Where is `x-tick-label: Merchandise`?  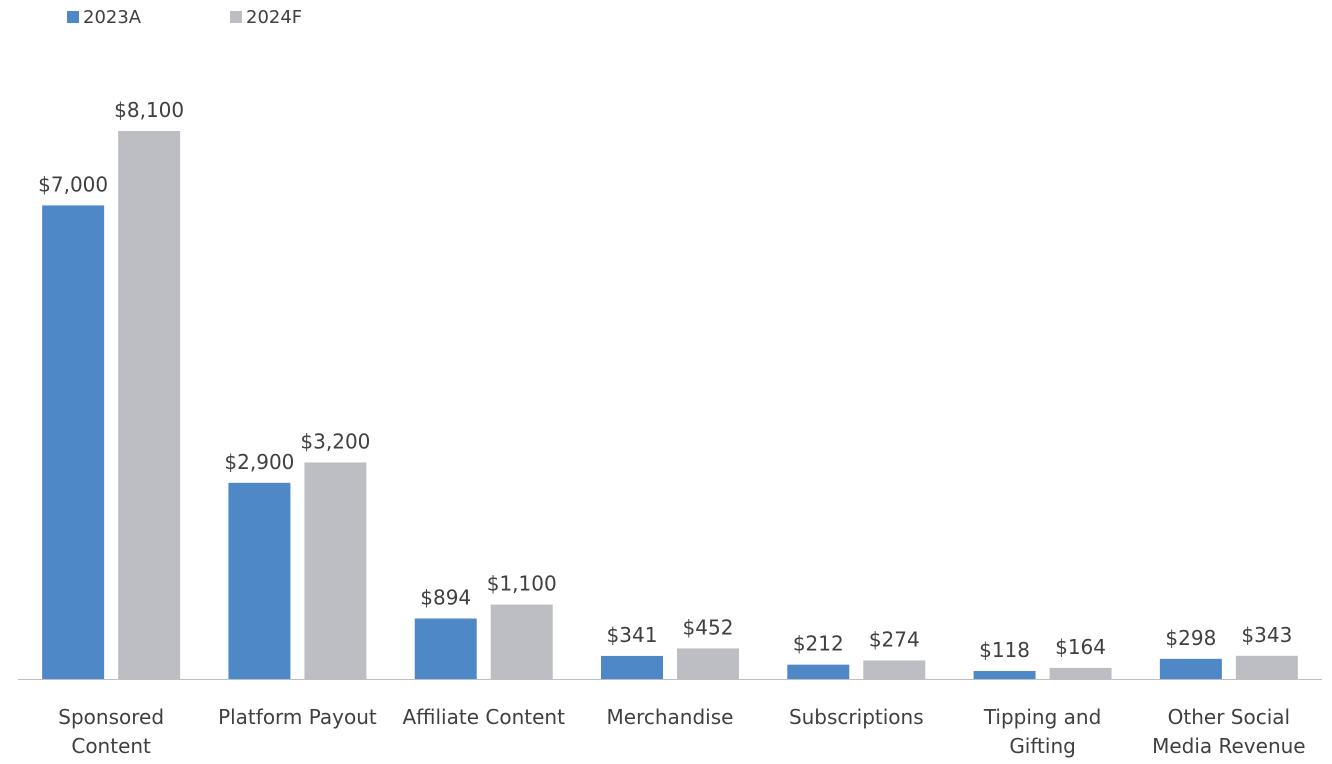 x-tick-label: Merchandise is located at coordinates (670, 717).